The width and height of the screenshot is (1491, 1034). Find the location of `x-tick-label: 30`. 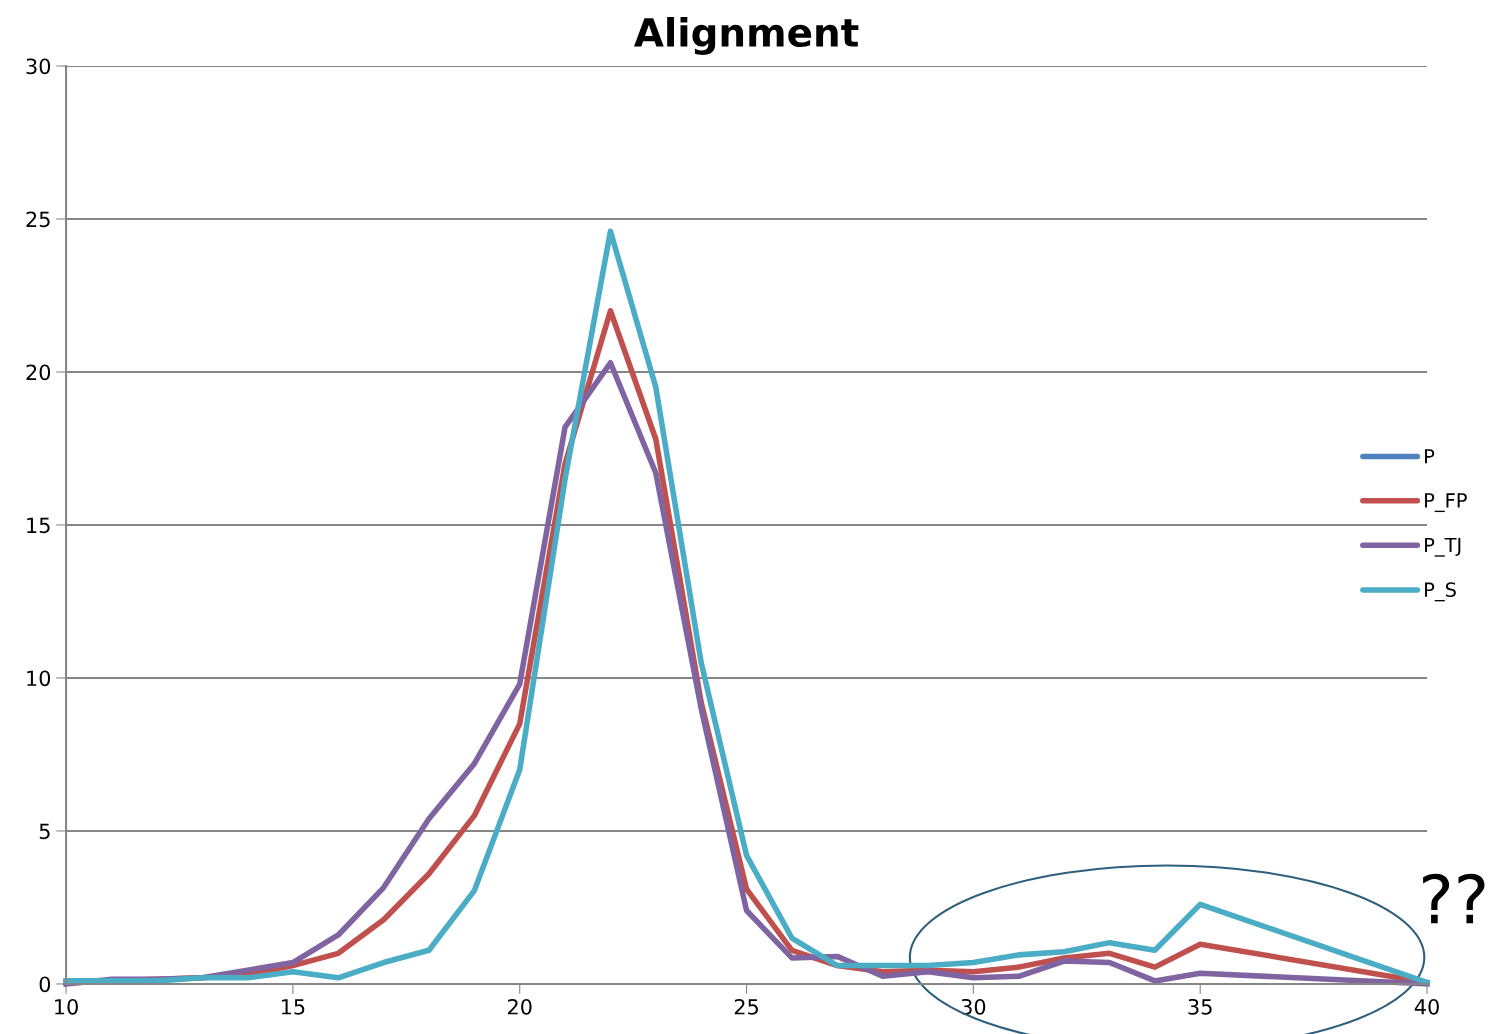

x-tick-label: 30 is located at coordinates (973, 1006).